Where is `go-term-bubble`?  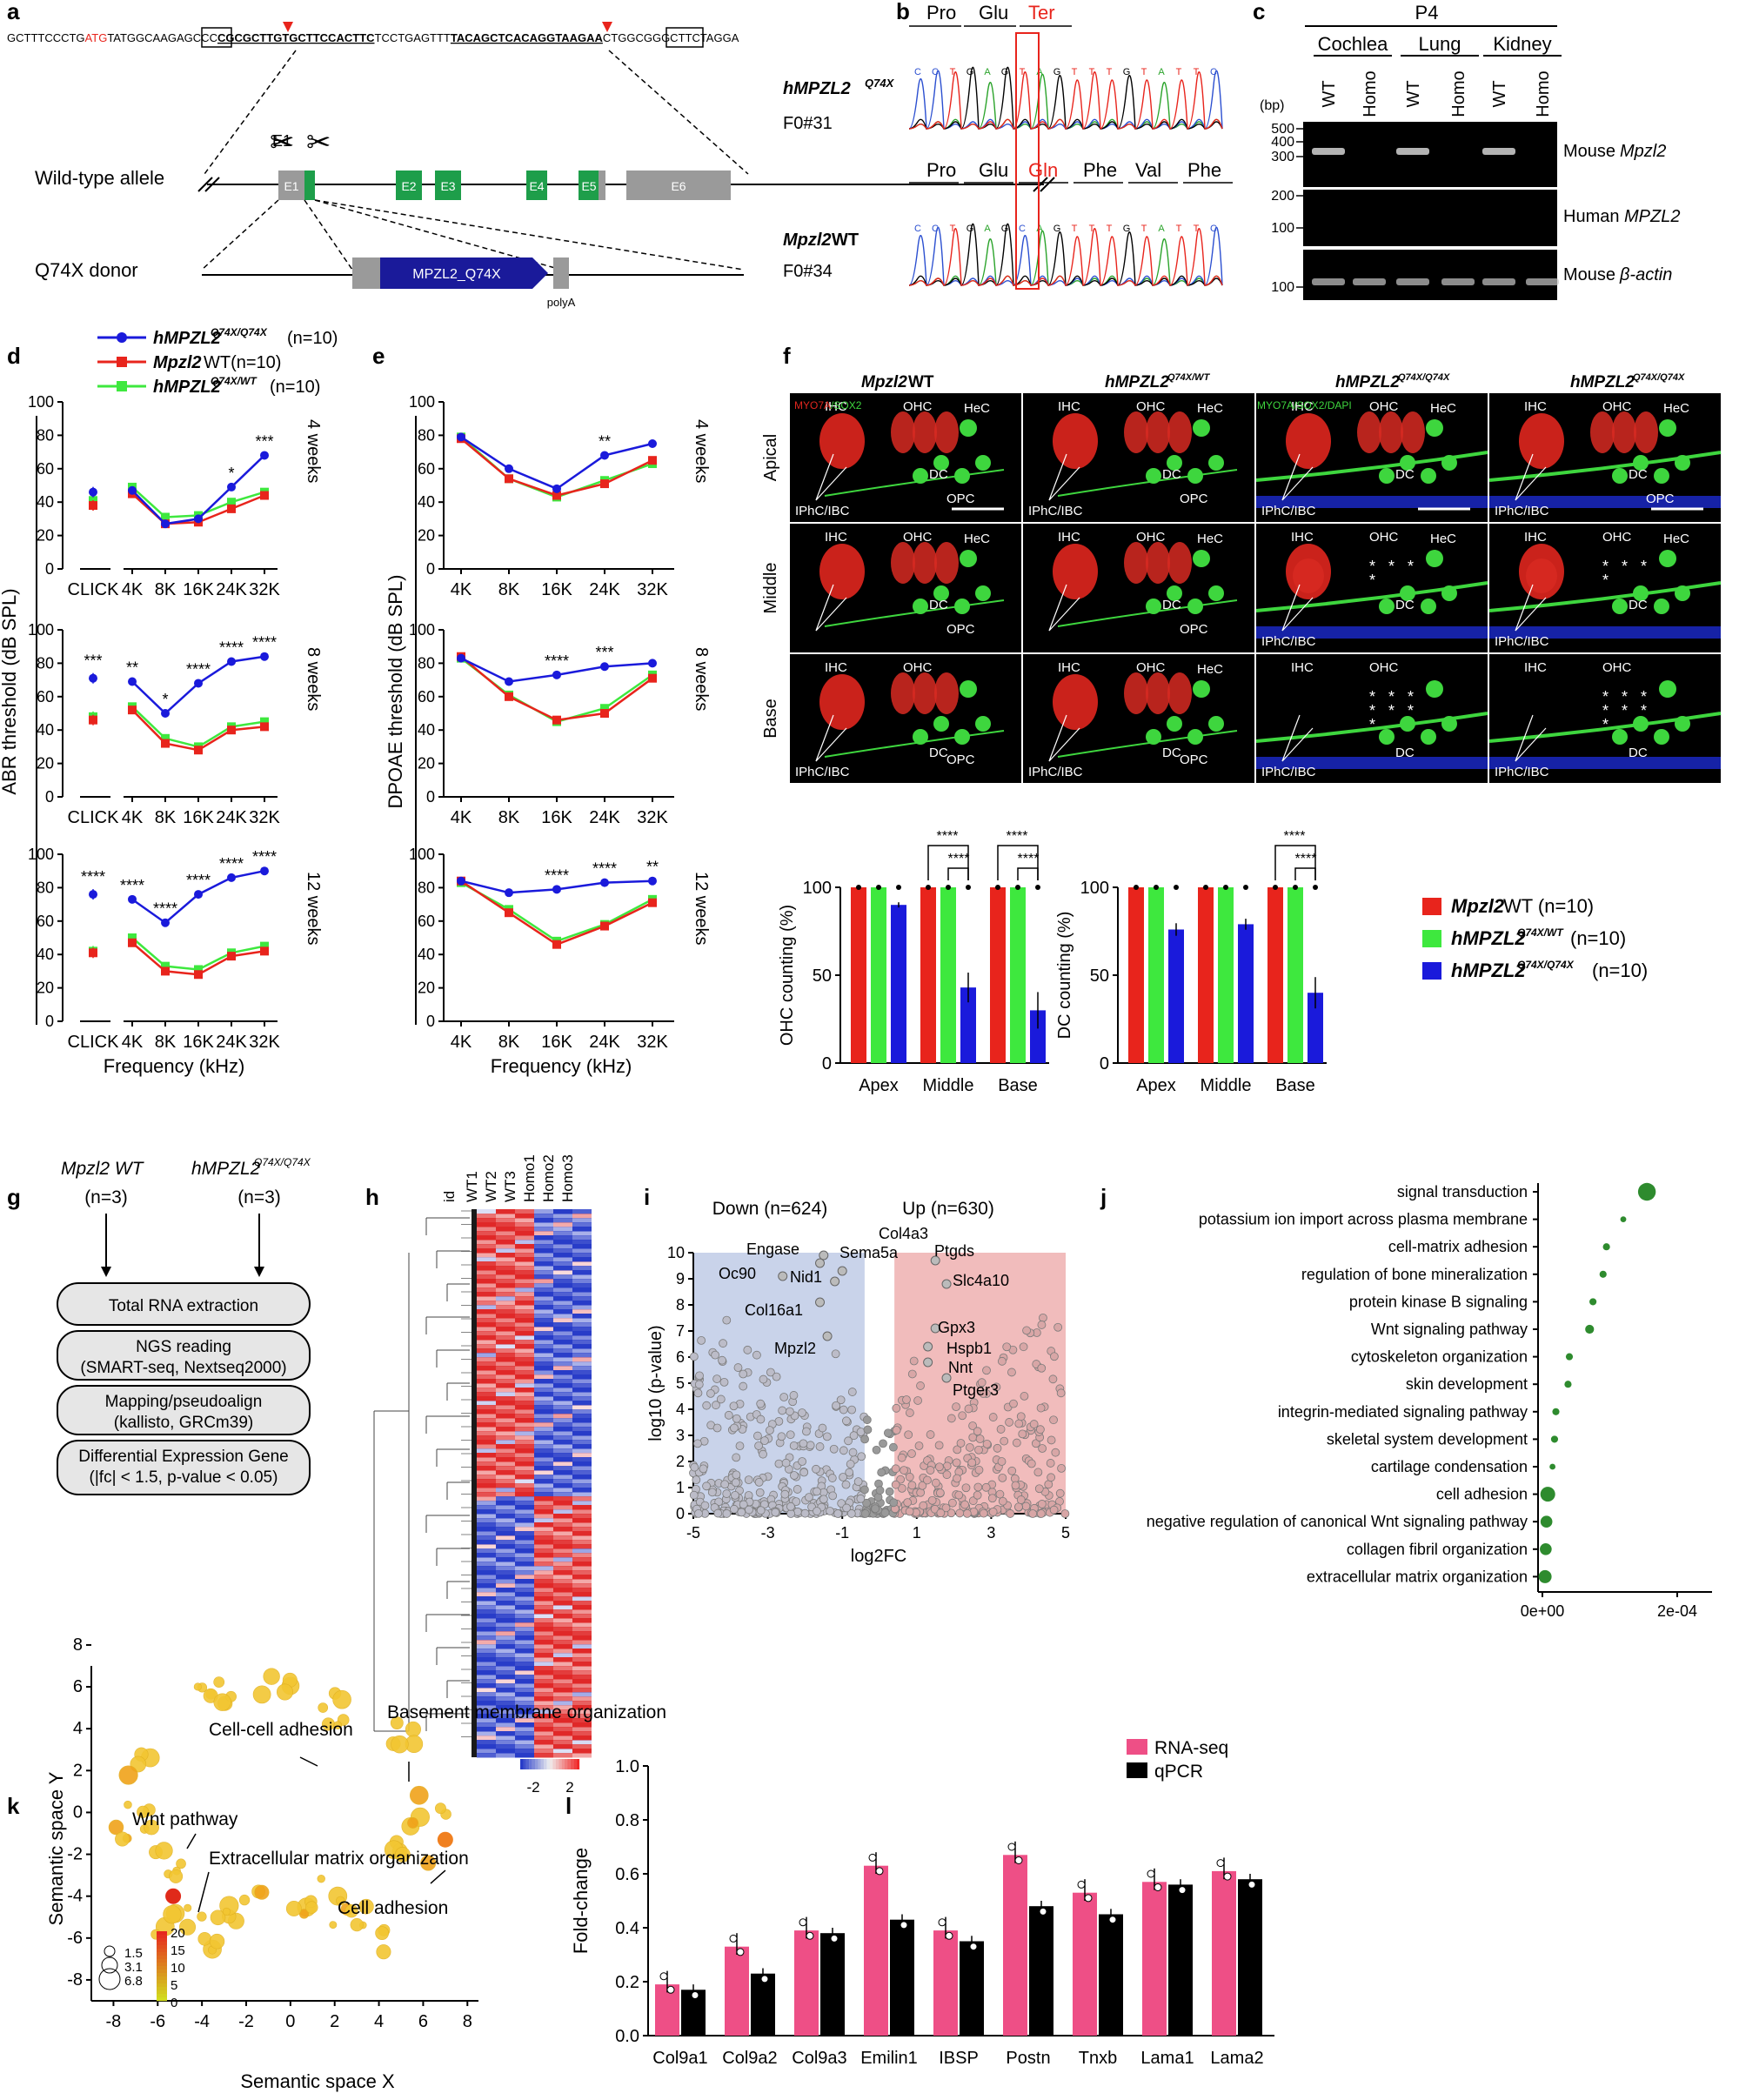 go-term-bubble is located at coordinates (400, 1744).